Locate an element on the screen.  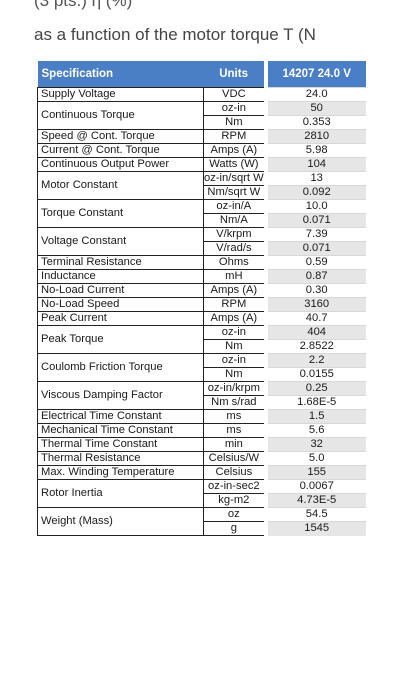
value-cell: 0.30 is located at coordinates (314, 290).